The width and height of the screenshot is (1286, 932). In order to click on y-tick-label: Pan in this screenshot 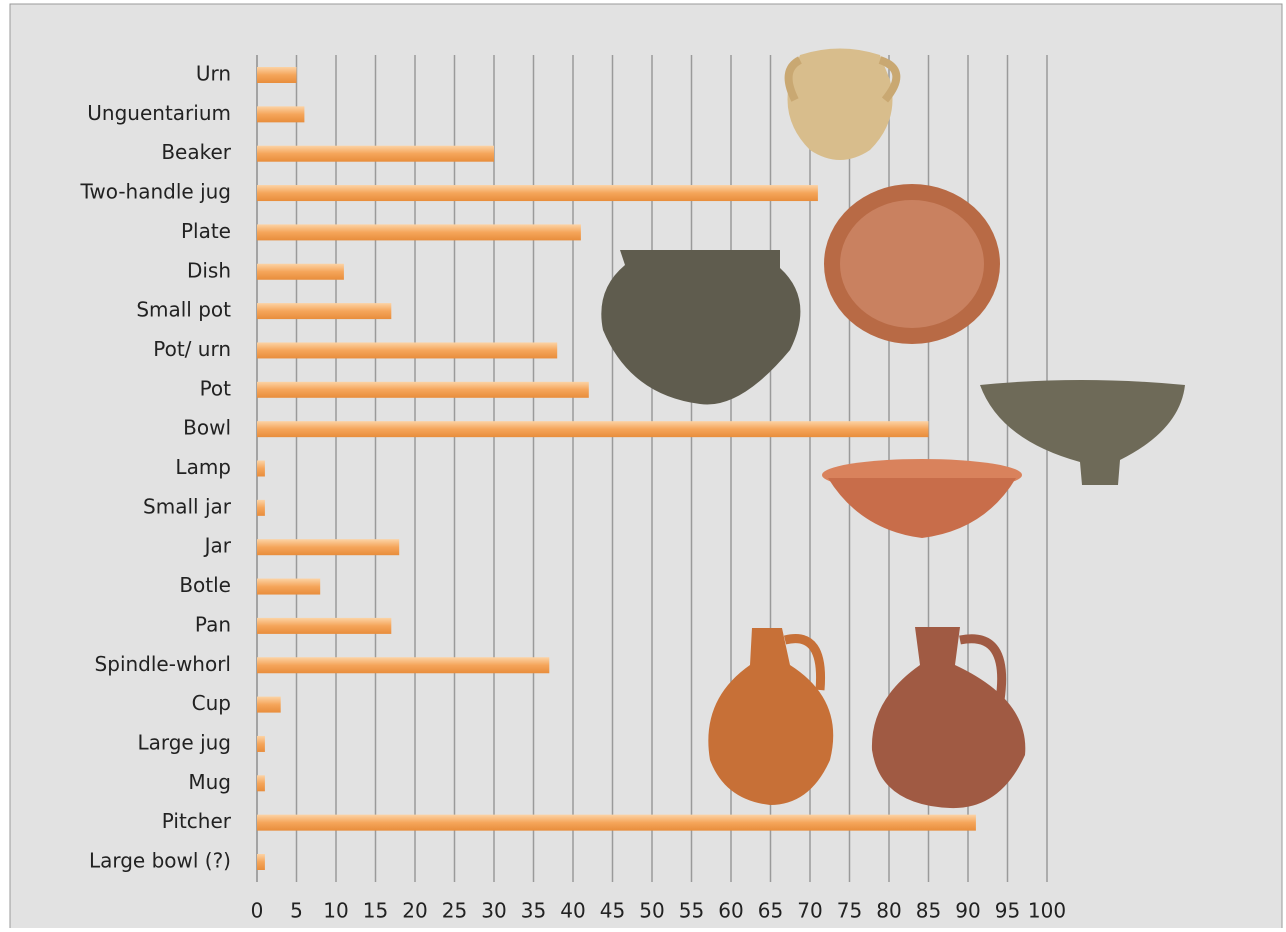, I will do `click(213, 624)`.